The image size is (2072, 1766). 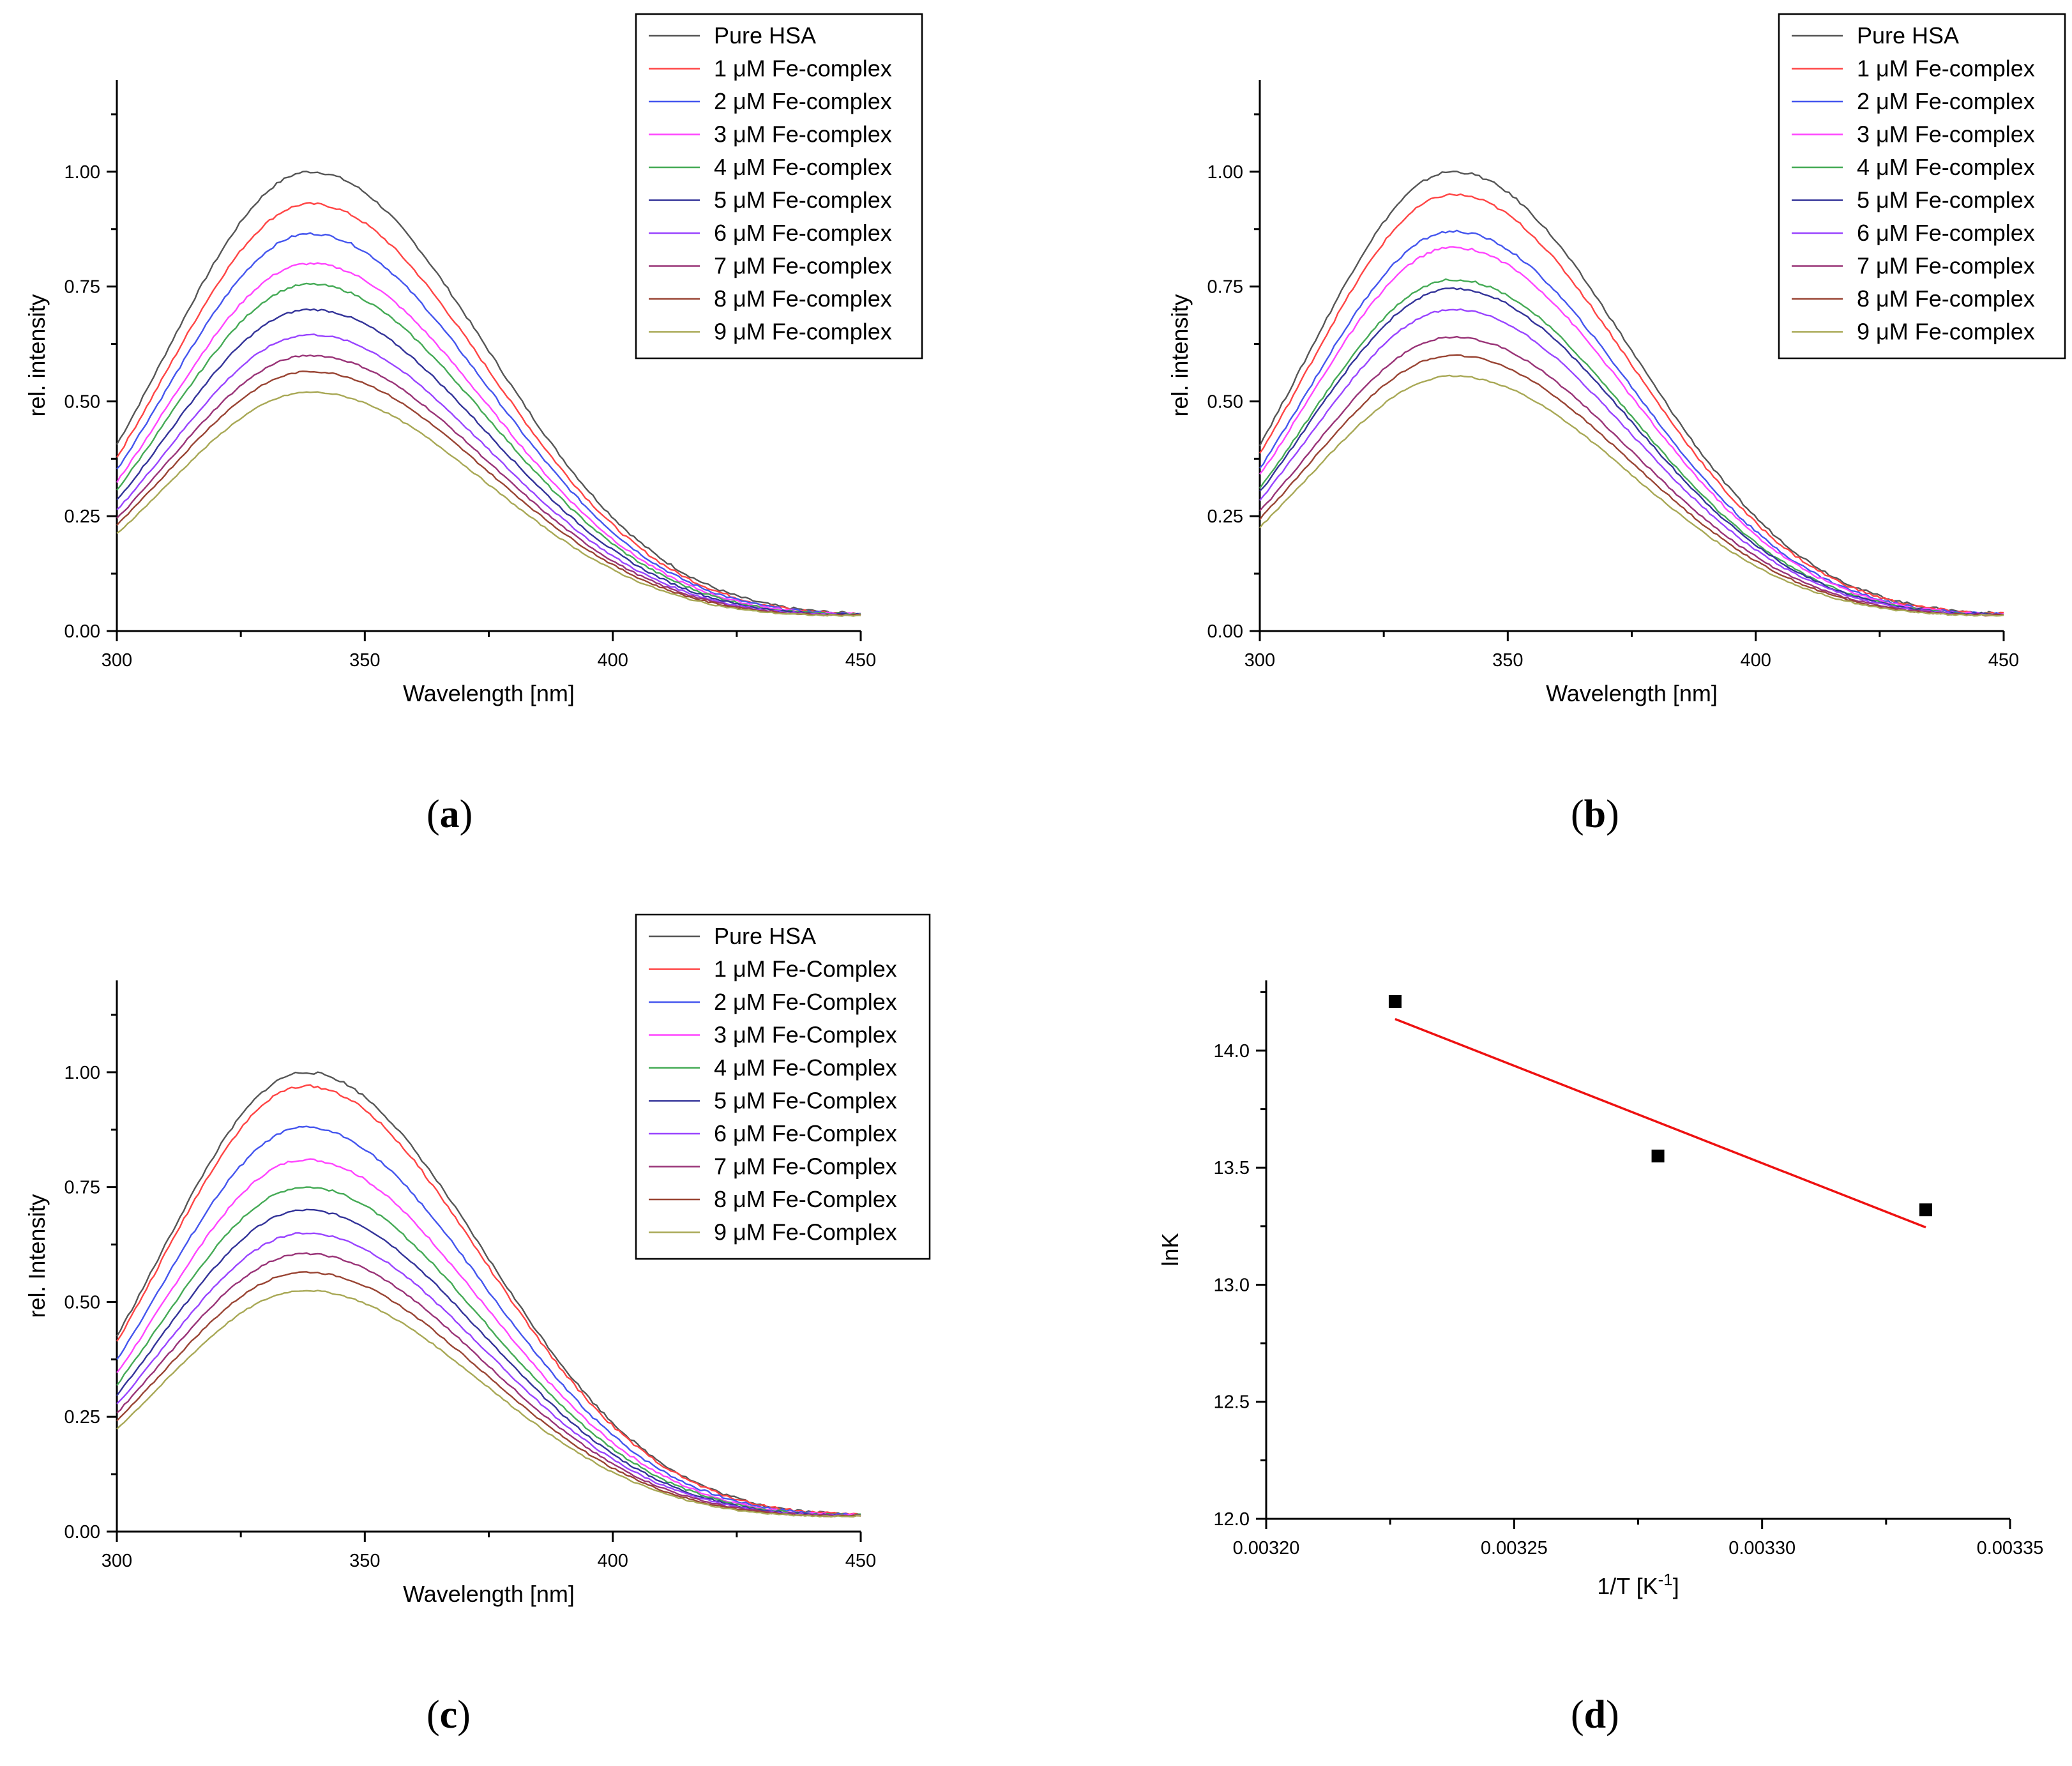 What do you see at coordinates (1946, 332) in the screenshot?
I see `legend-label-9: 9 μM Fe-complex` at bounding box center [1946, 332].